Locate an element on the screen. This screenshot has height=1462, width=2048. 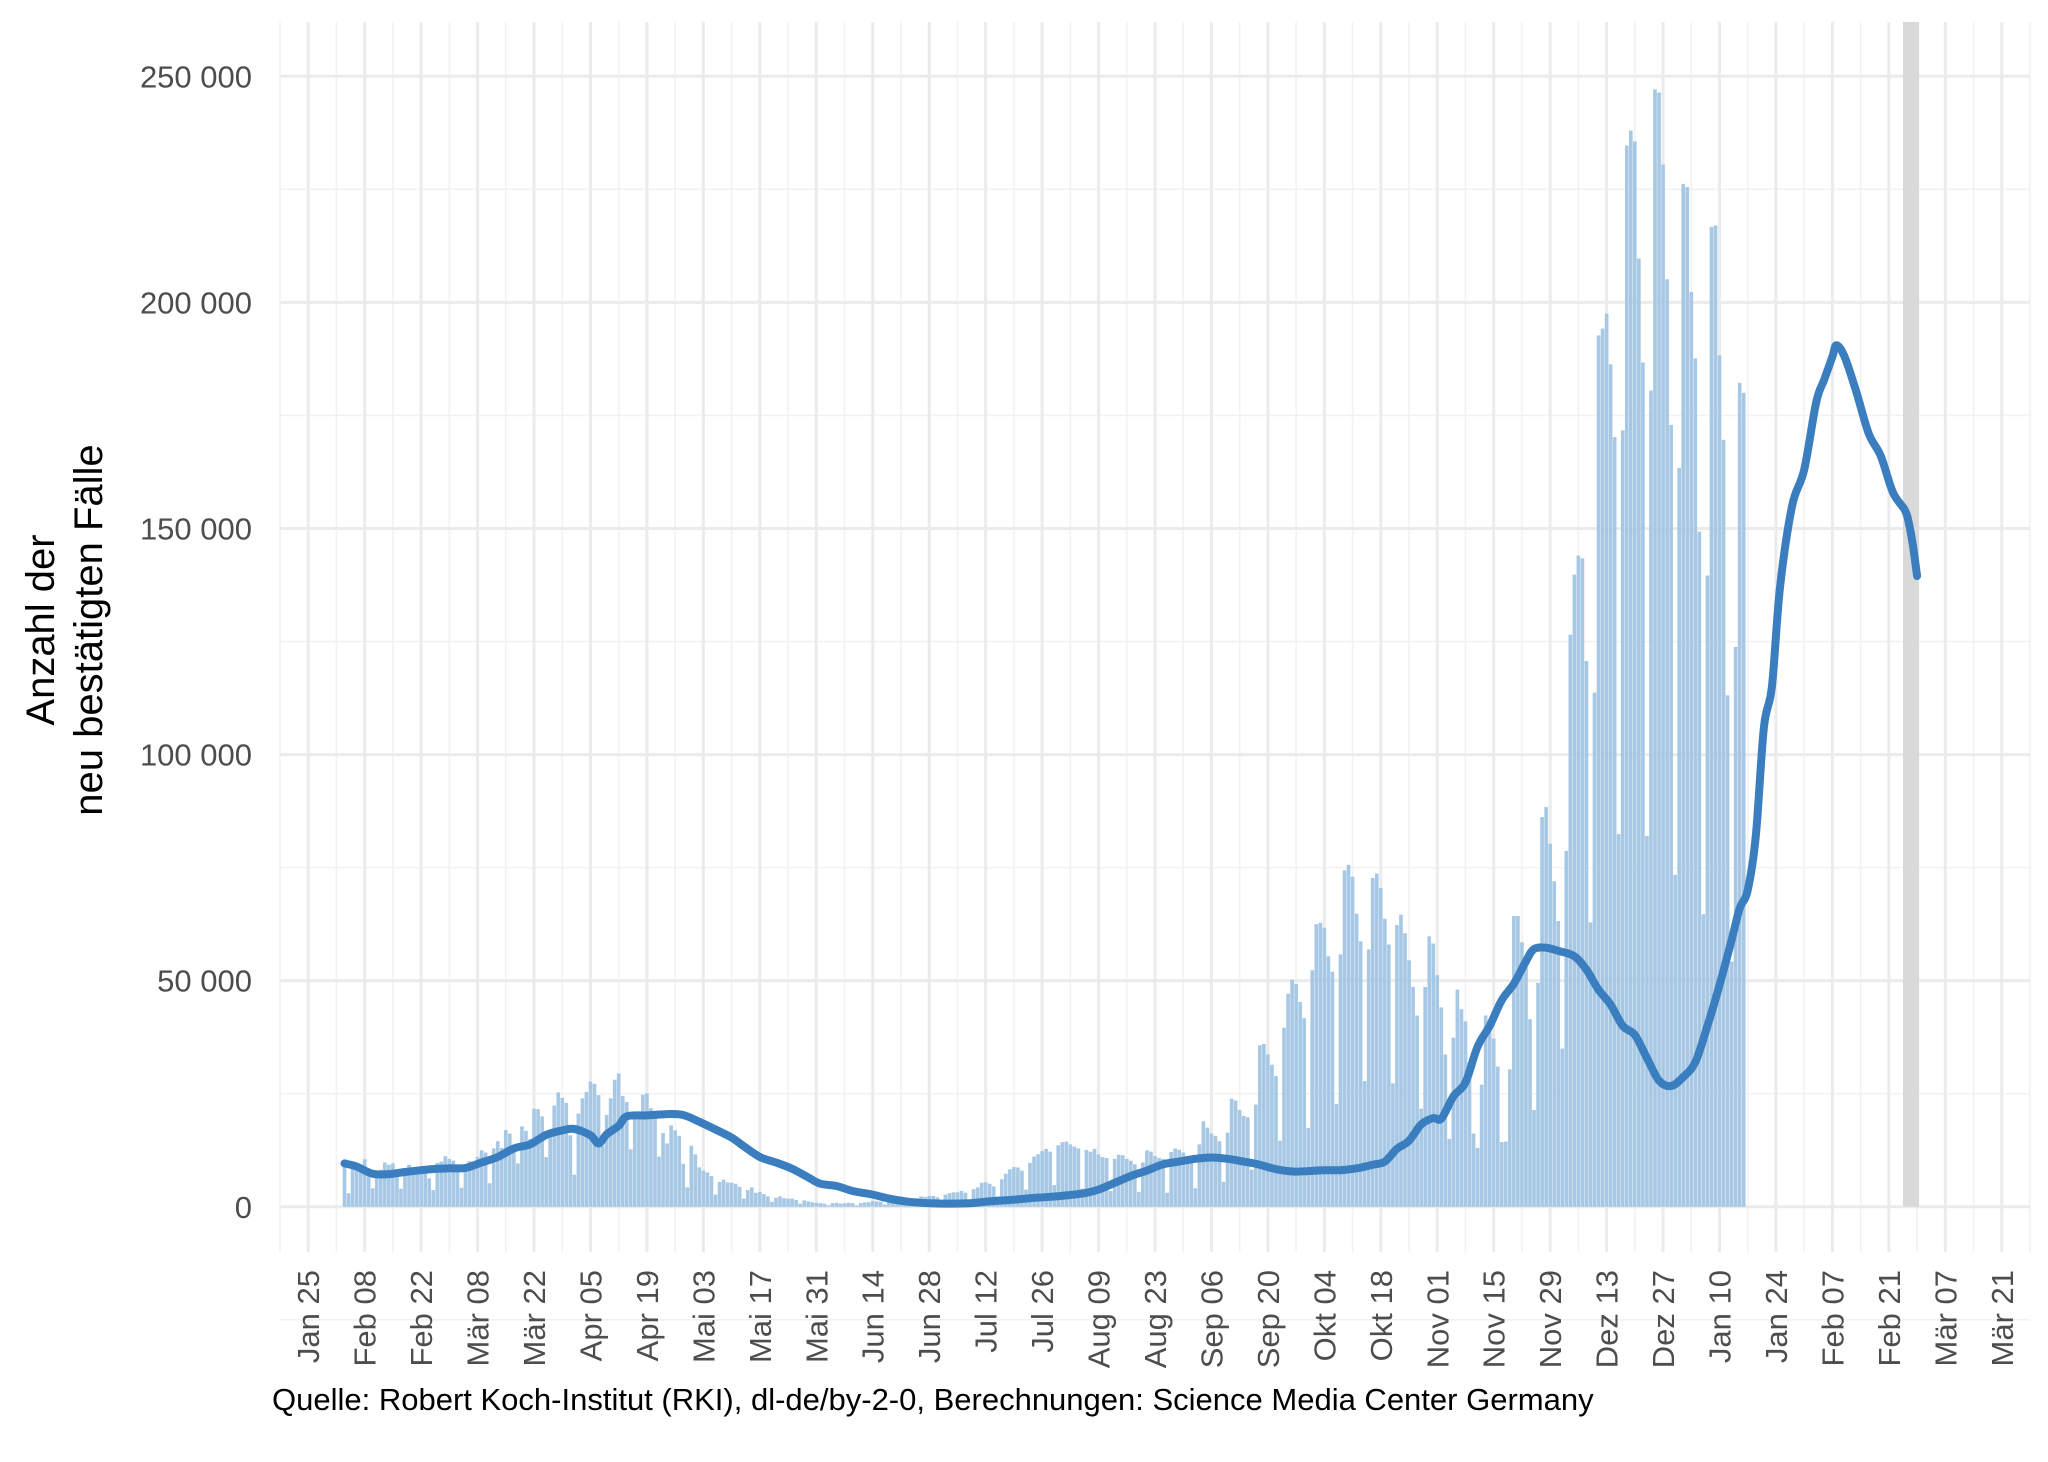
y-tick-label: 50 000 is located at coordinates (204, 981).